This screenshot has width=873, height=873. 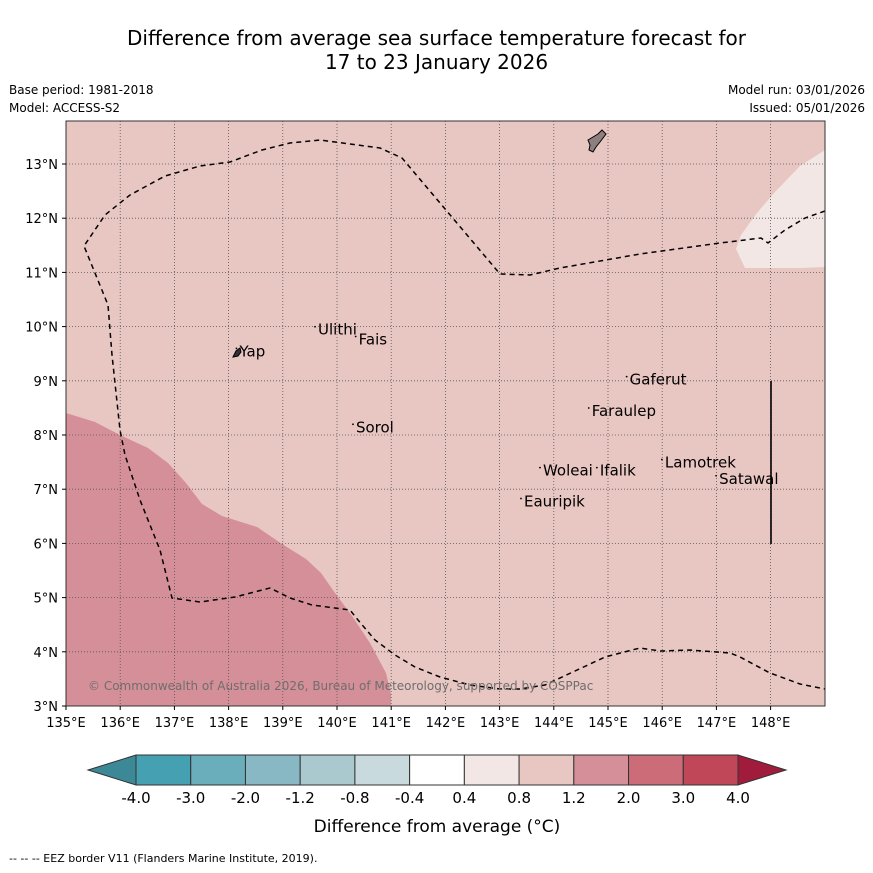 I want to click on colorbar-segments, so click(x=437, y=770).